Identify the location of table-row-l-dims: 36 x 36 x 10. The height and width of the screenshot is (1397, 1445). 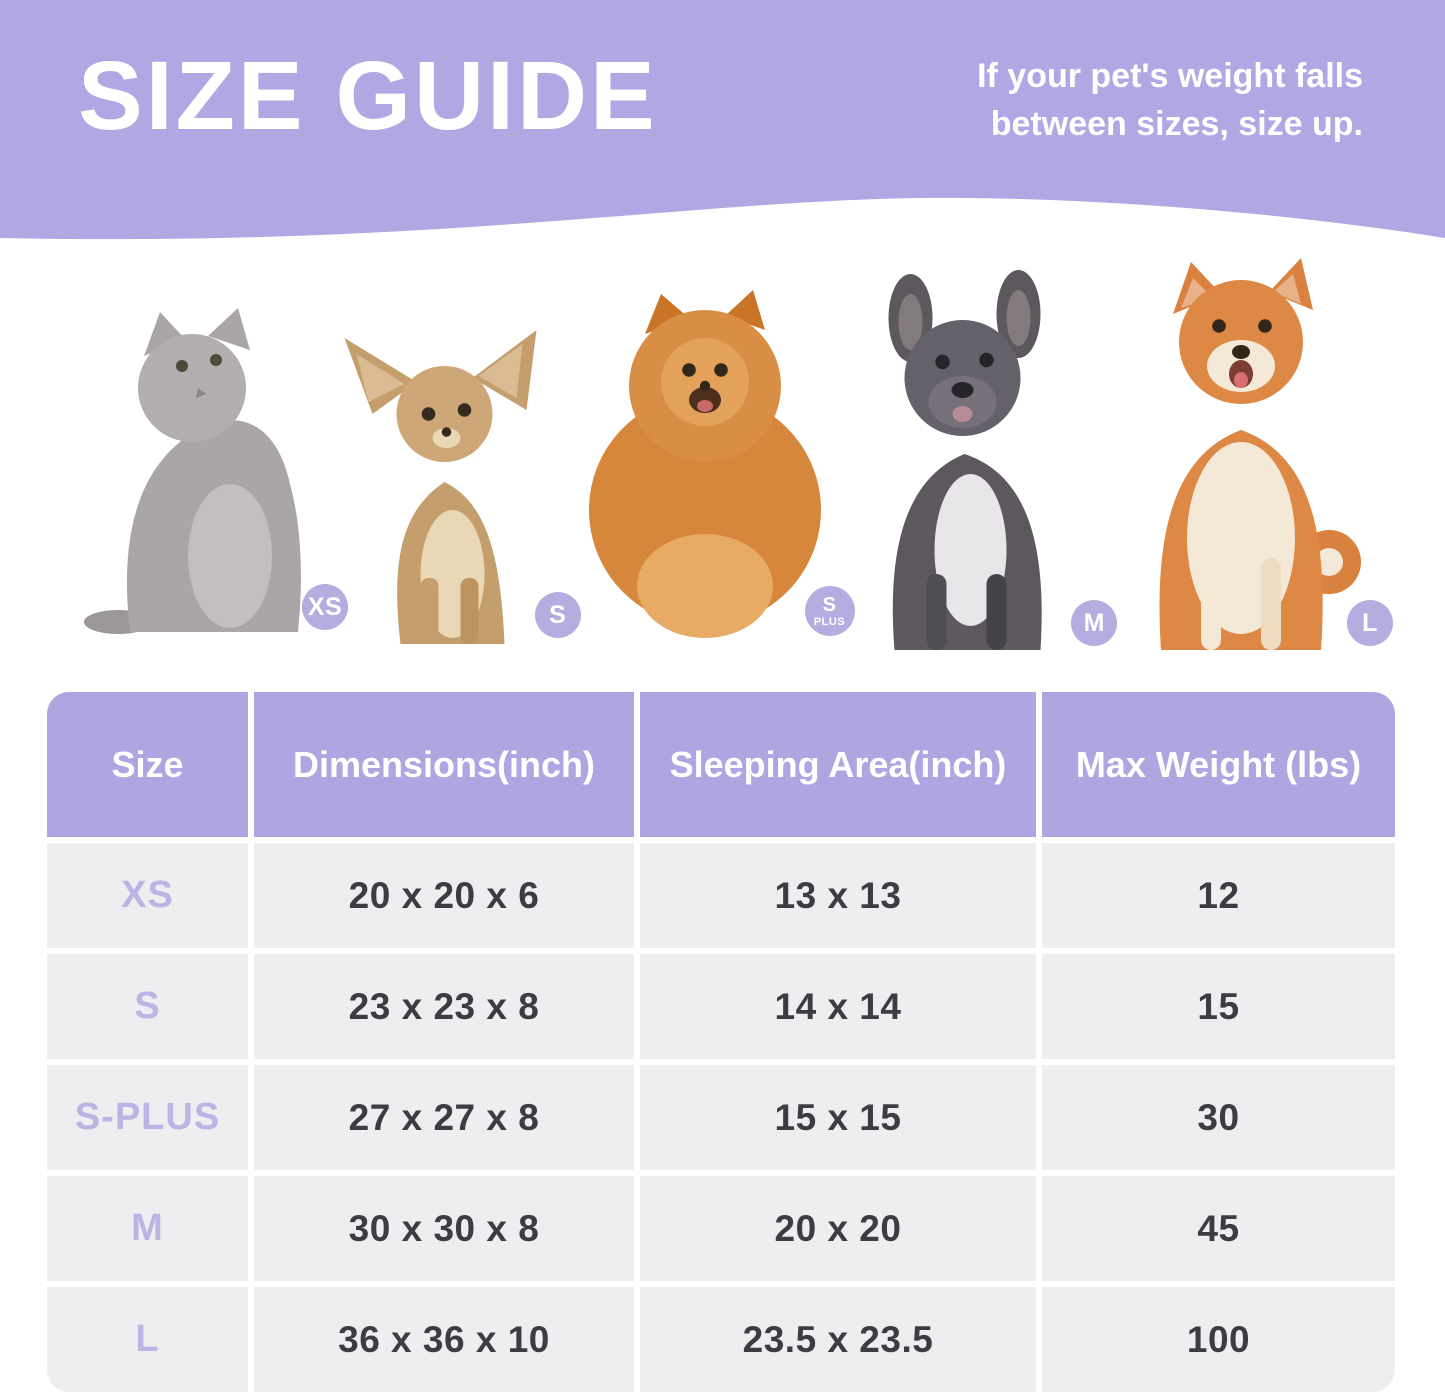
(444, 1339).